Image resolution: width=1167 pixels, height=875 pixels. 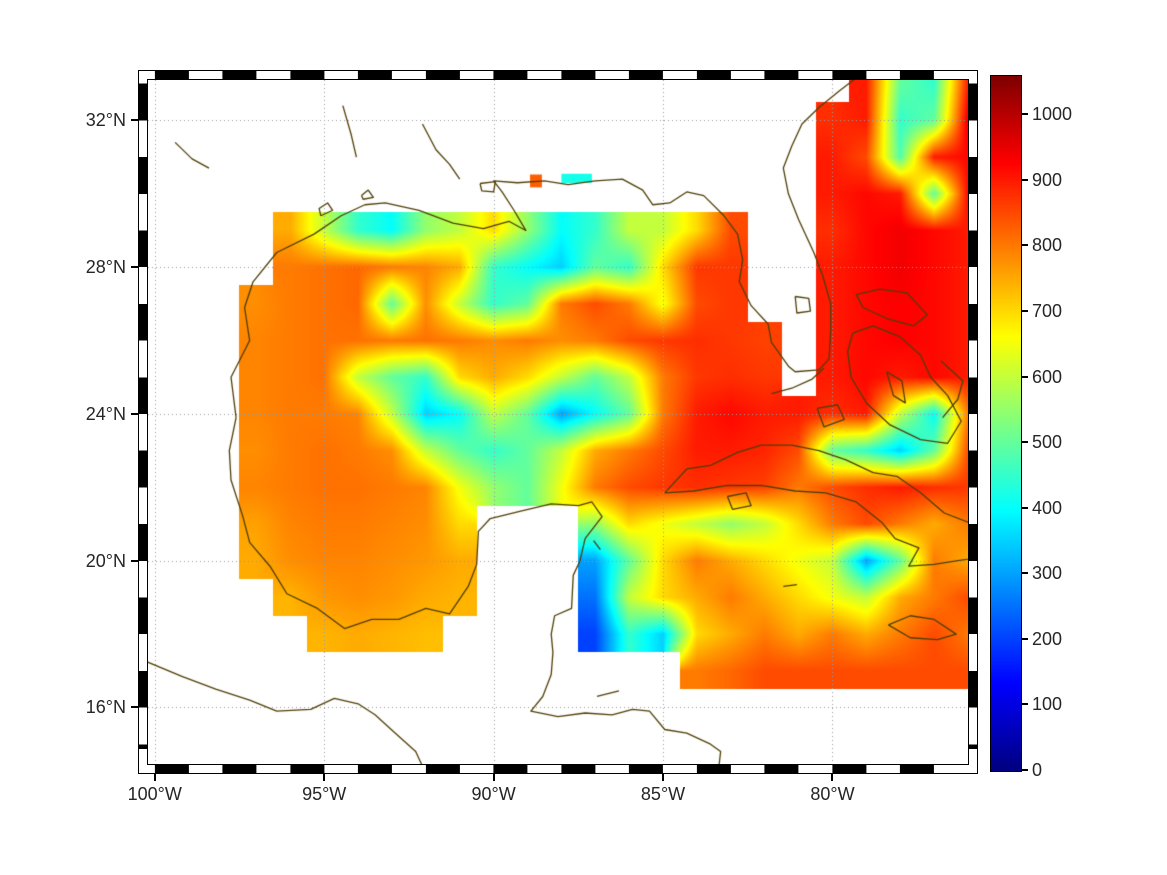 I want to click on colorbar-tick-label: 600, so click(x=1047, y=376).